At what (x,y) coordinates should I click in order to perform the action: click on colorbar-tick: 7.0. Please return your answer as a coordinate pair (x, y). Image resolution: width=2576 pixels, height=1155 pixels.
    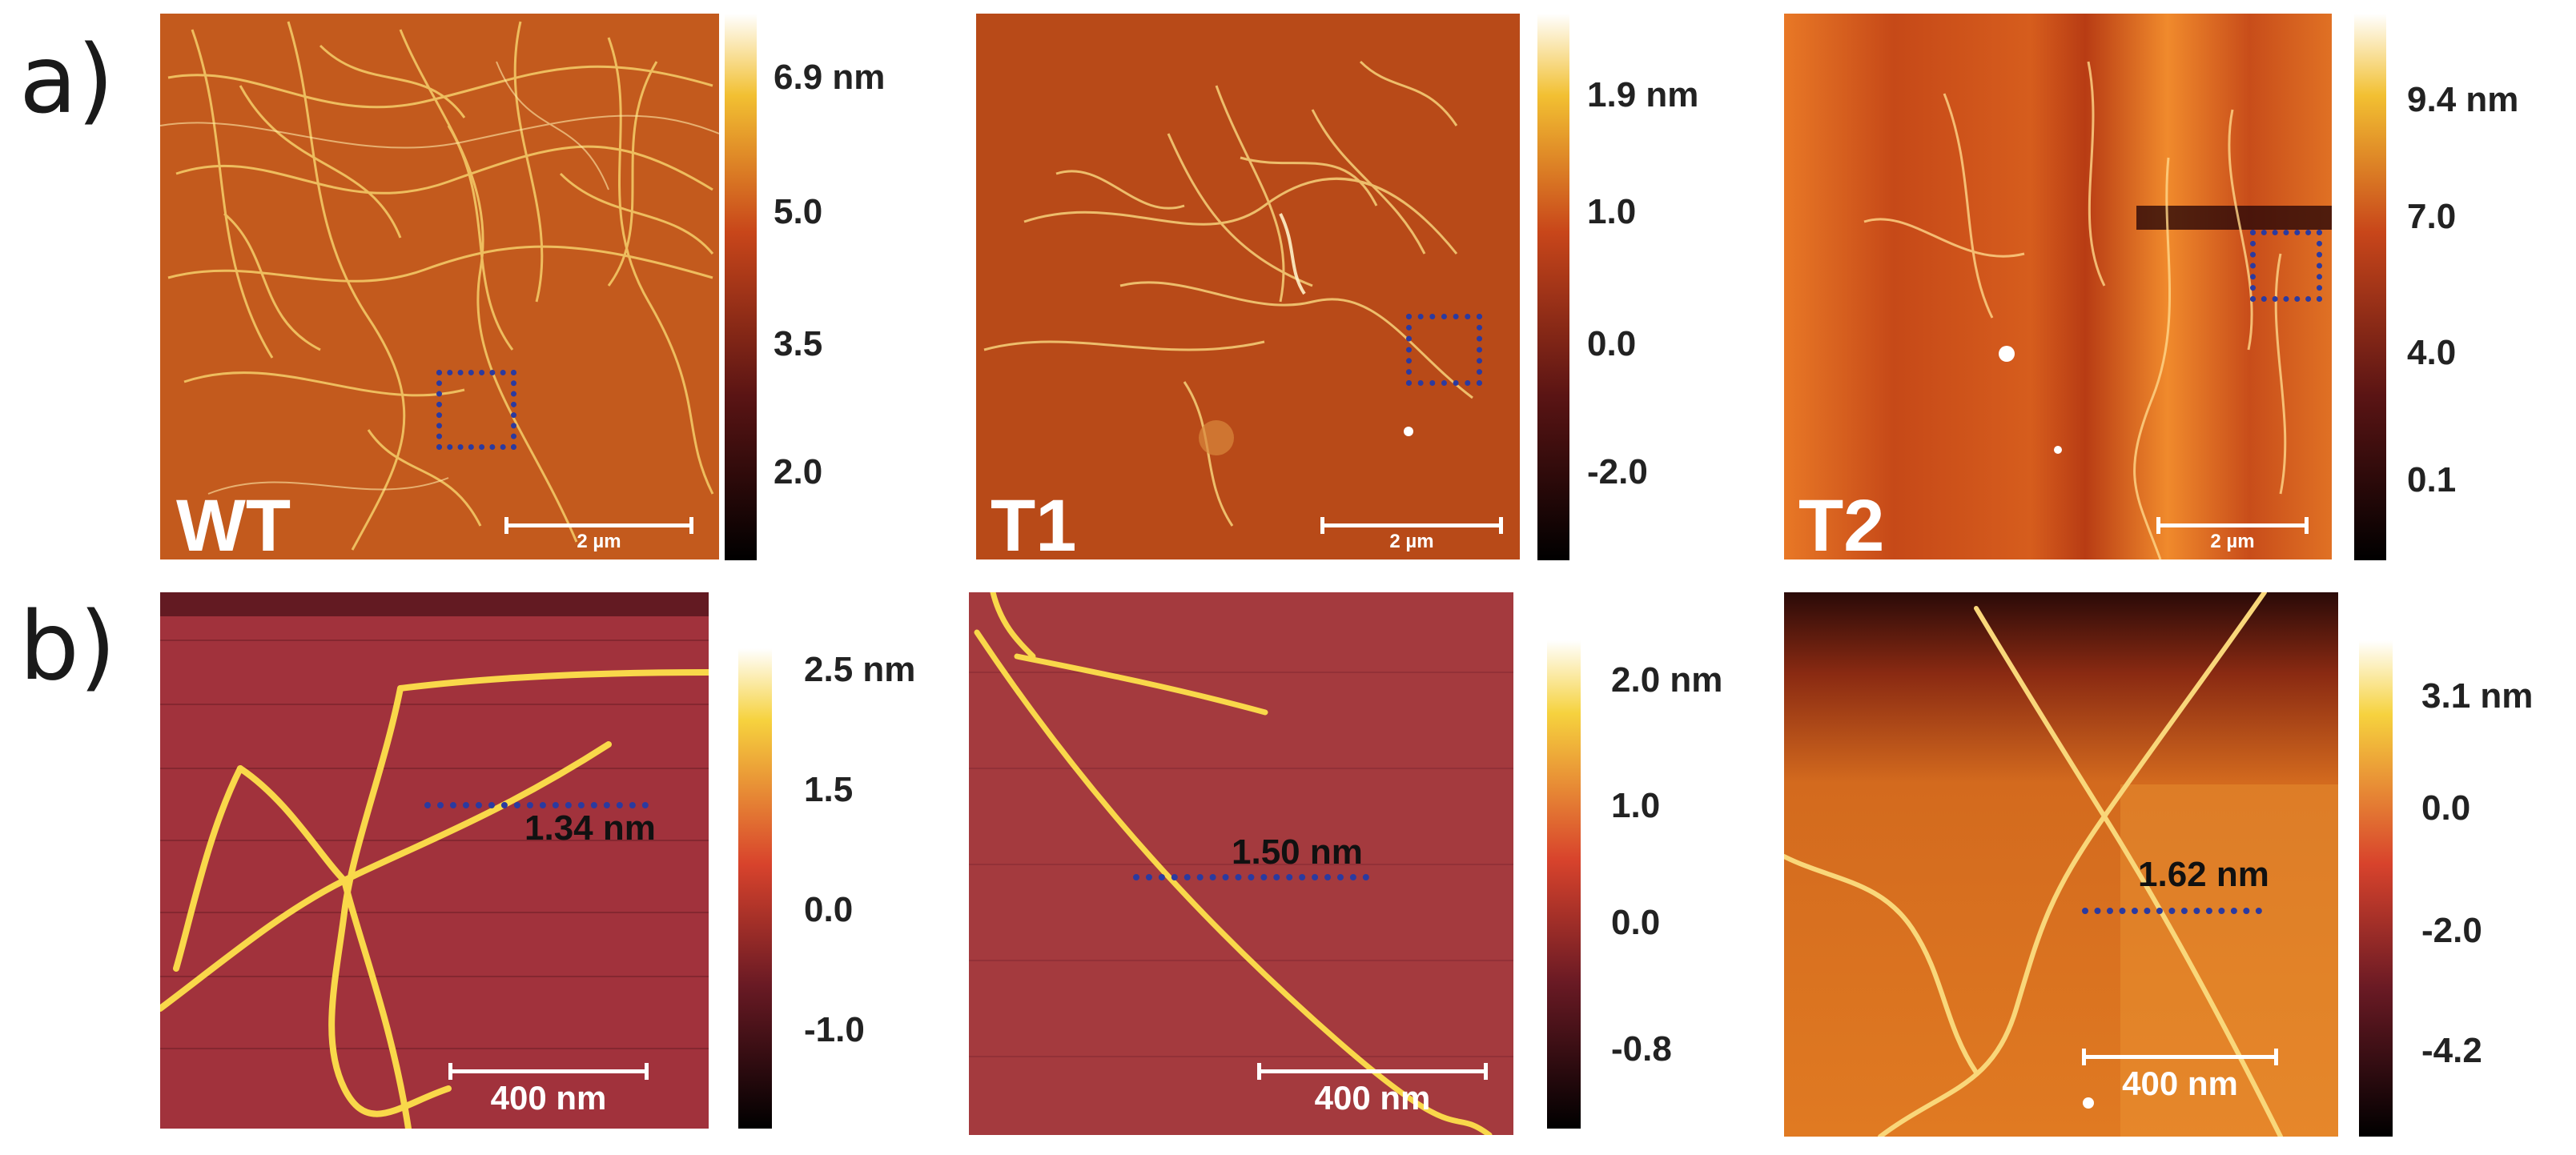
    Looking at the image, I should click on (2432, 217).